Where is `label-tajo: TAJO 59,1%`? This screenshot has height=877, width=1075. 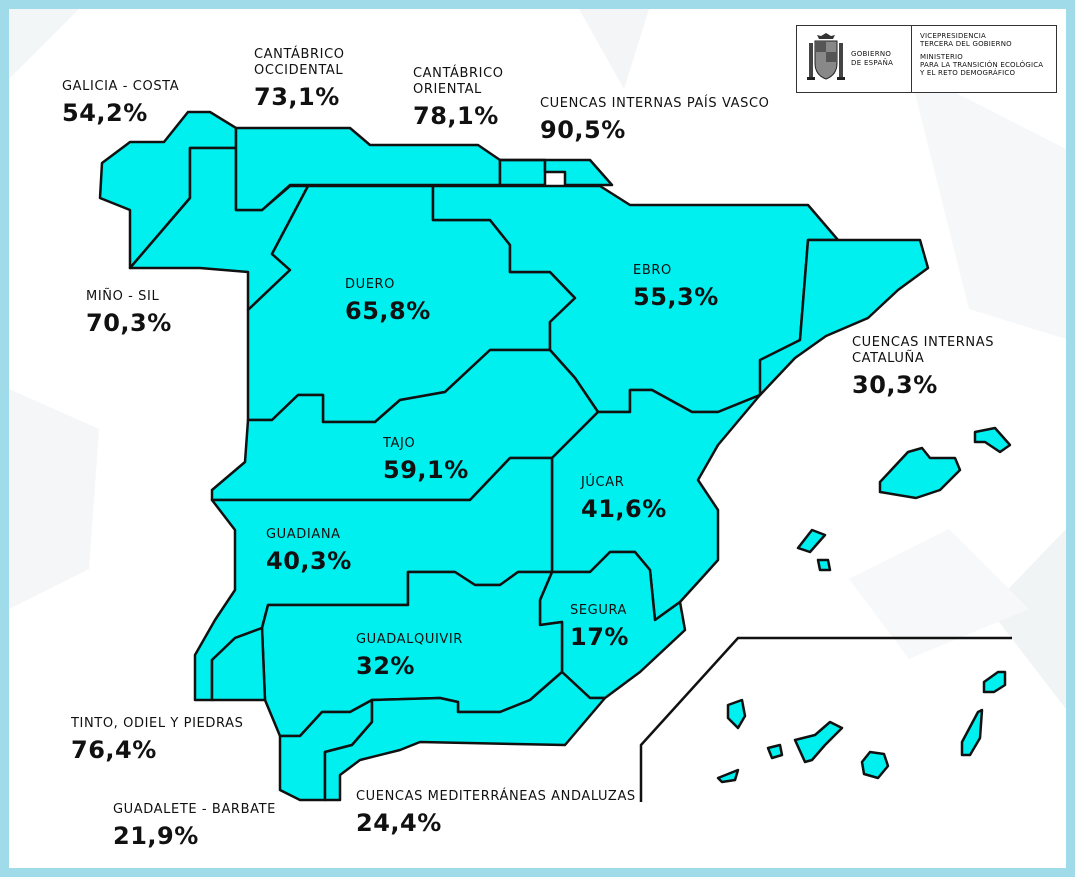
label-tajo: TAJO 59,1% is located at coordinates (426, 459).